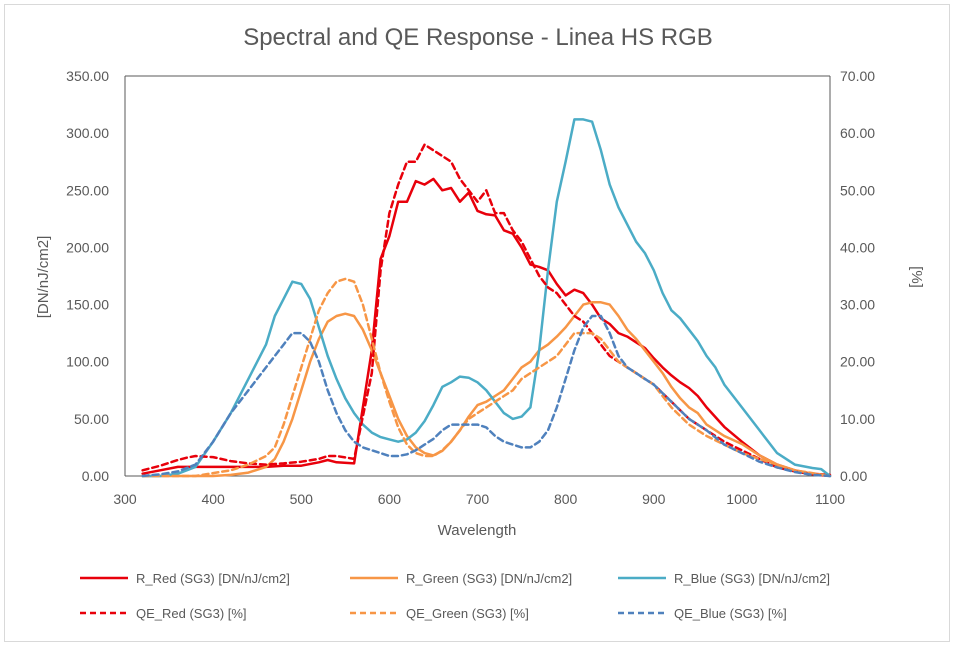  I want to click on x-tick-label: 1000, so click(741, 499).